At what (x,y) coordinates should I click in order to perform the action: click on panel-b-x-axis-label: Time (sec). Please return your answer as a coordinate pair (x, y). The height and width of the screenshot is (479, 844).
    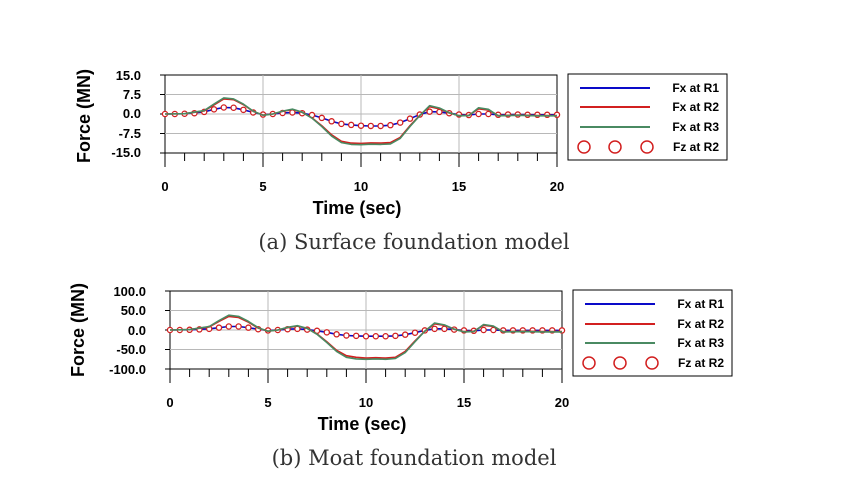
    Looking at the image, I should click on (362, 424).